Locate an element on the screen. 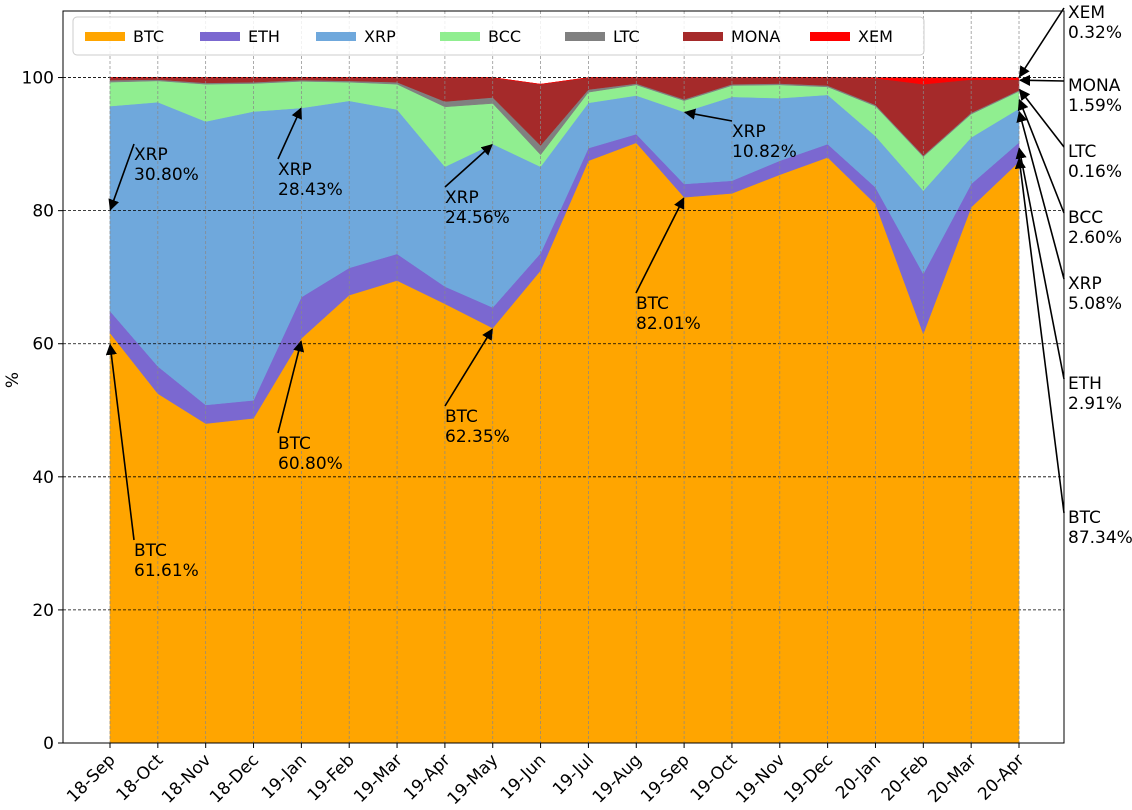  annotation-label: ETH is located at coordinates (1085, 384).